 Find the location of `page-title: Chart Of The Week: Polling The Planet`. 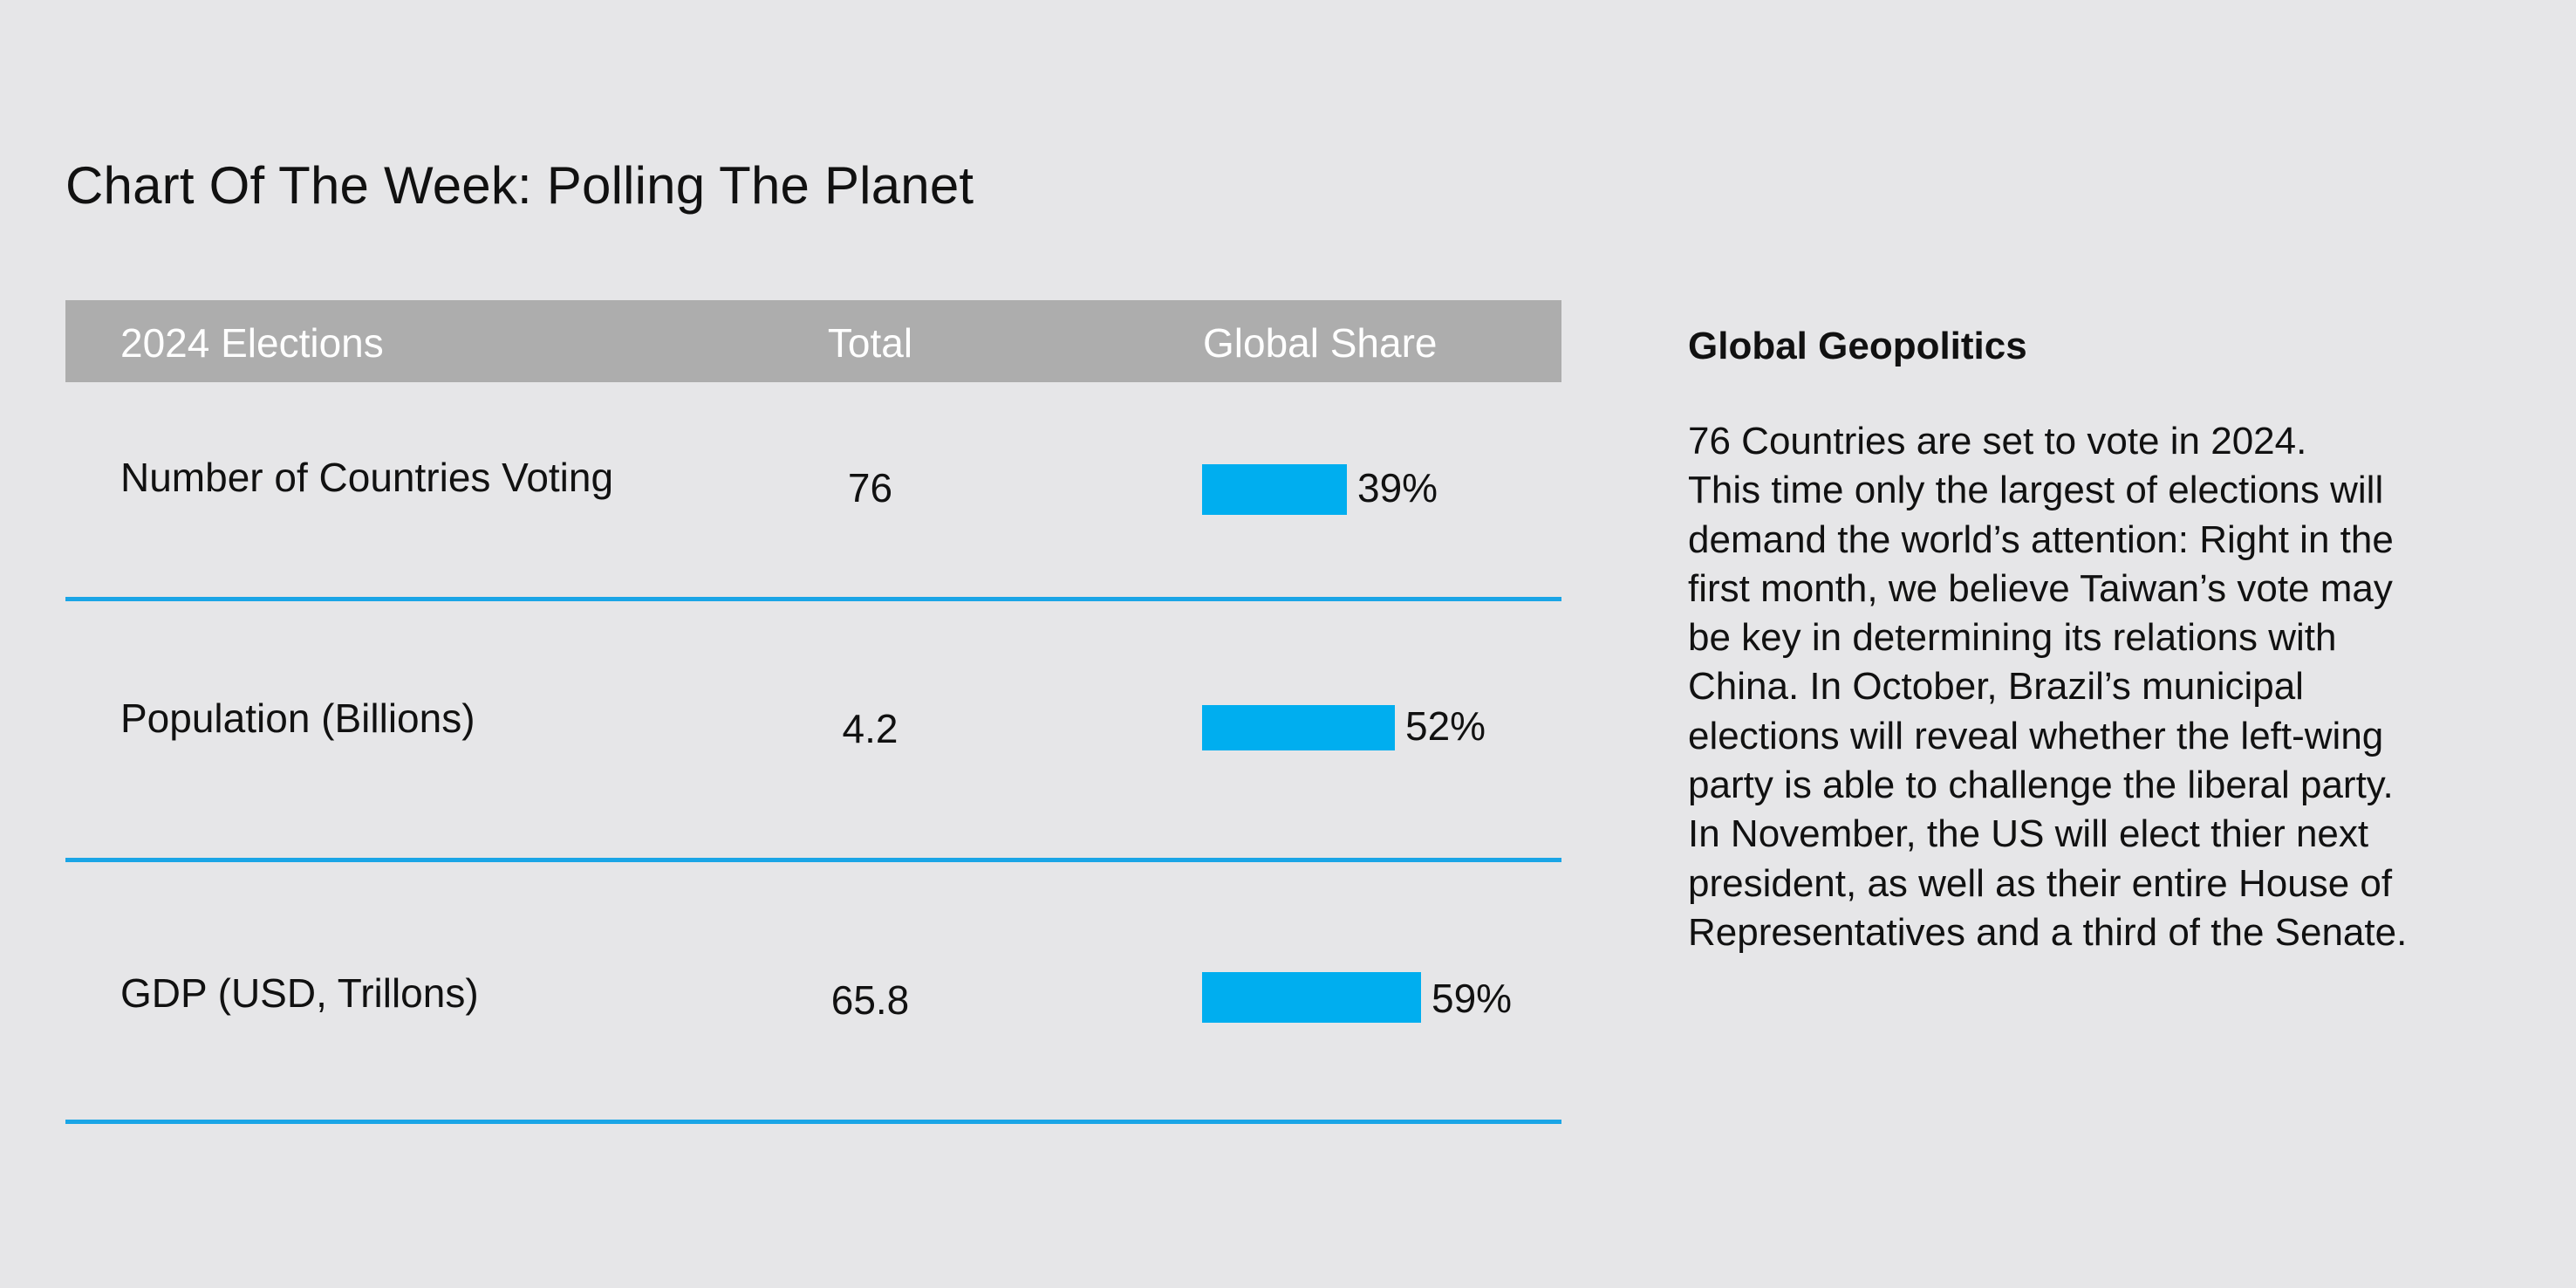

page-title: Chart Of The Week: Polling The Planet is located at coordinates (519, 185).